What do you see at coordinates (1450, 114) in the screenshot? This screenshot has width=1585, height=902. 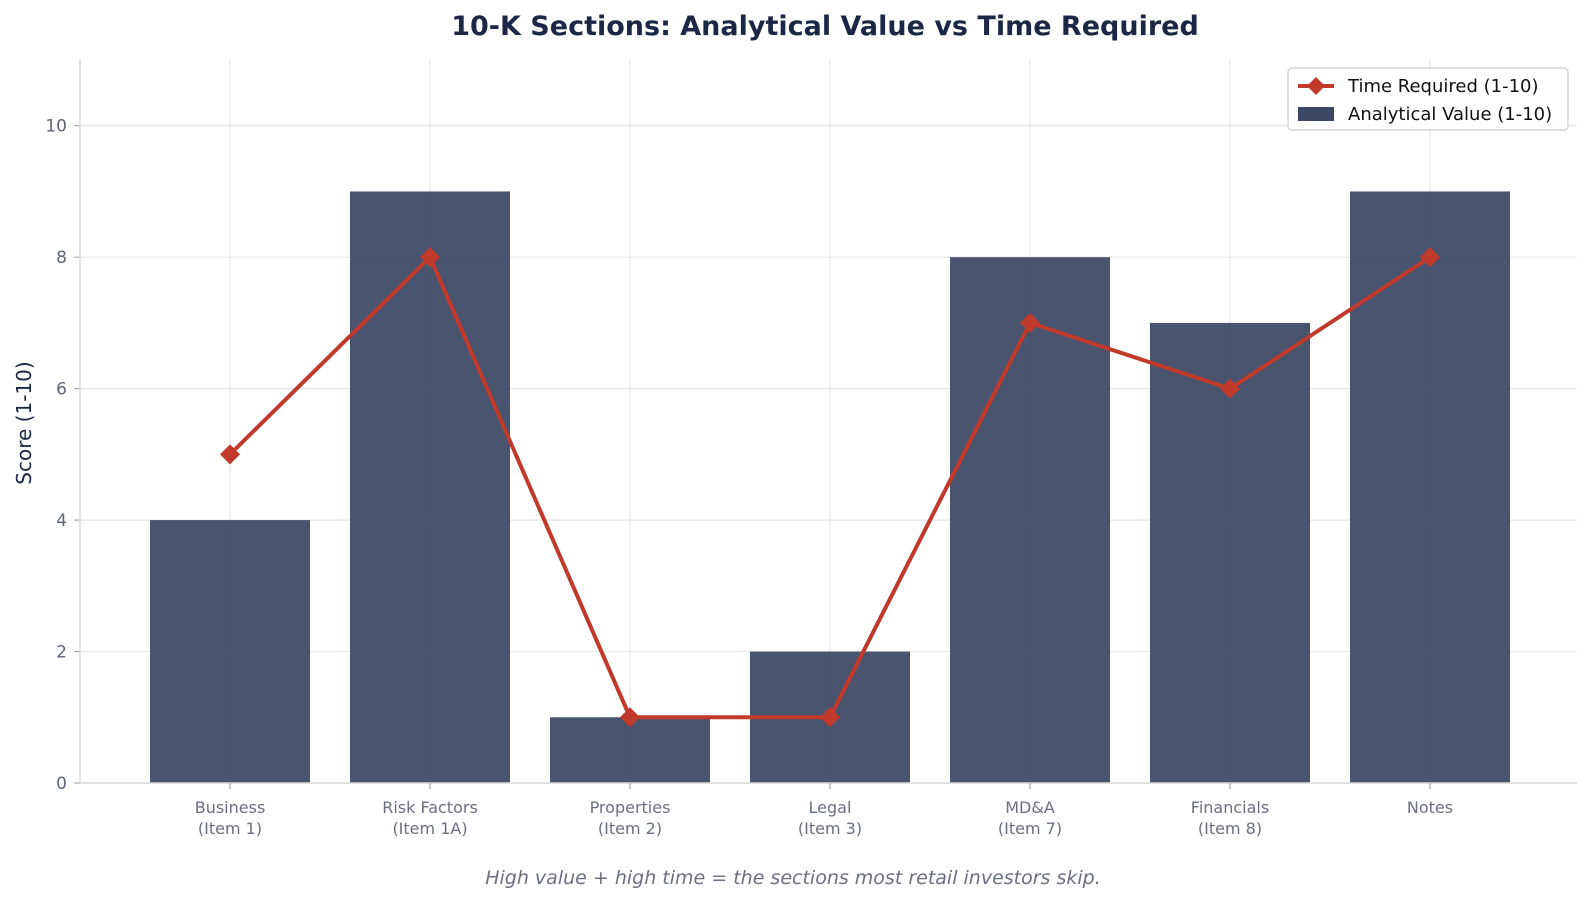 I see `legend-label-analytical-value: Analytical Value (1-10)` at bounding box center [1450, 114].